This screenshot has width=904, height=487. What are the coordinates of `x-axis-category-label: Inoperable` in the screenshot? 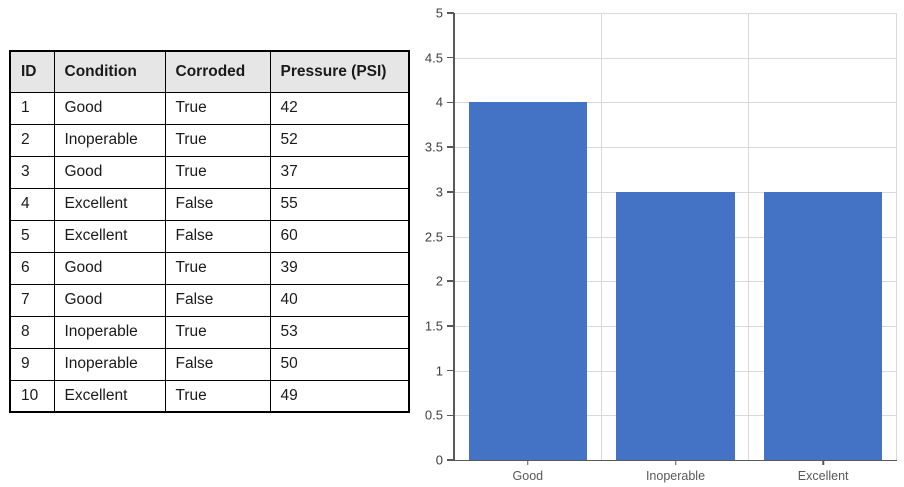 It's located at (675, 476).